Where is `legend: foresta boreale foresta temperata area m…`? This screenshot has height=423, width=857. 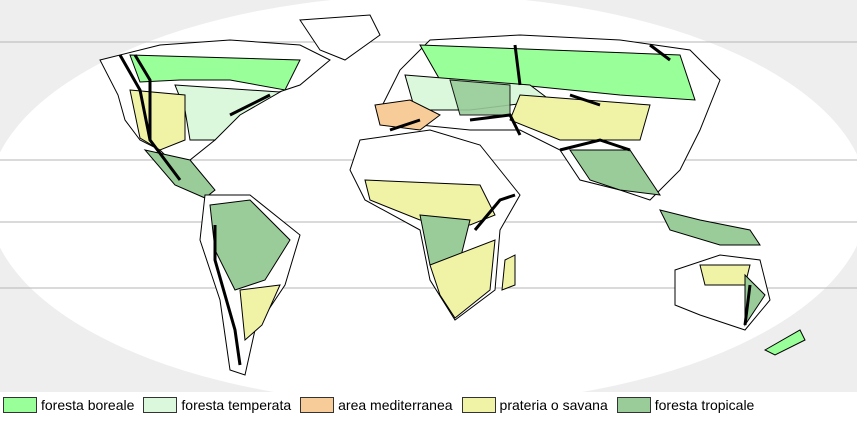 legend: foresta boreale foresta temperata area m… is located at coordinates (428, 405).